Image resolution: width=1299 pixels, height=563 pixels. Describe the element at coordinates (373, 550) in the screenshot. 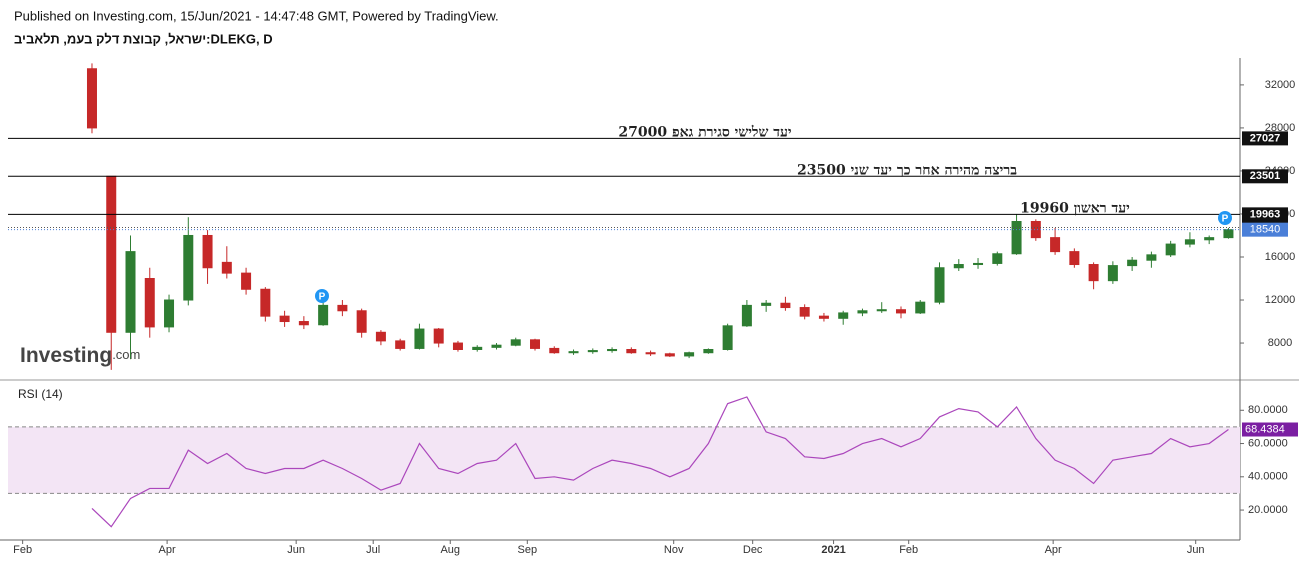

I see `x-tick-label: Jul` at that location.